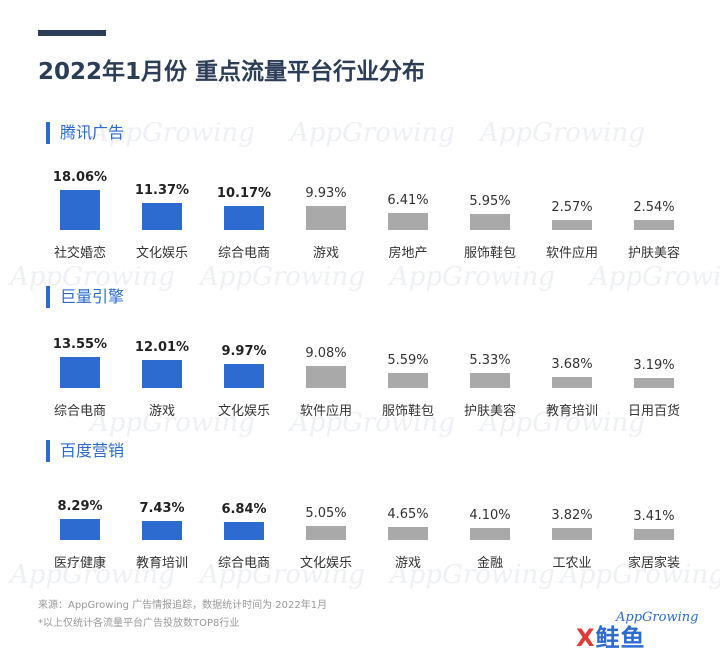  What do you see at coordinates (92, 296) in the screenshot?
I see `platform-title: 巨量引擎` at bounding box center [92, 296].